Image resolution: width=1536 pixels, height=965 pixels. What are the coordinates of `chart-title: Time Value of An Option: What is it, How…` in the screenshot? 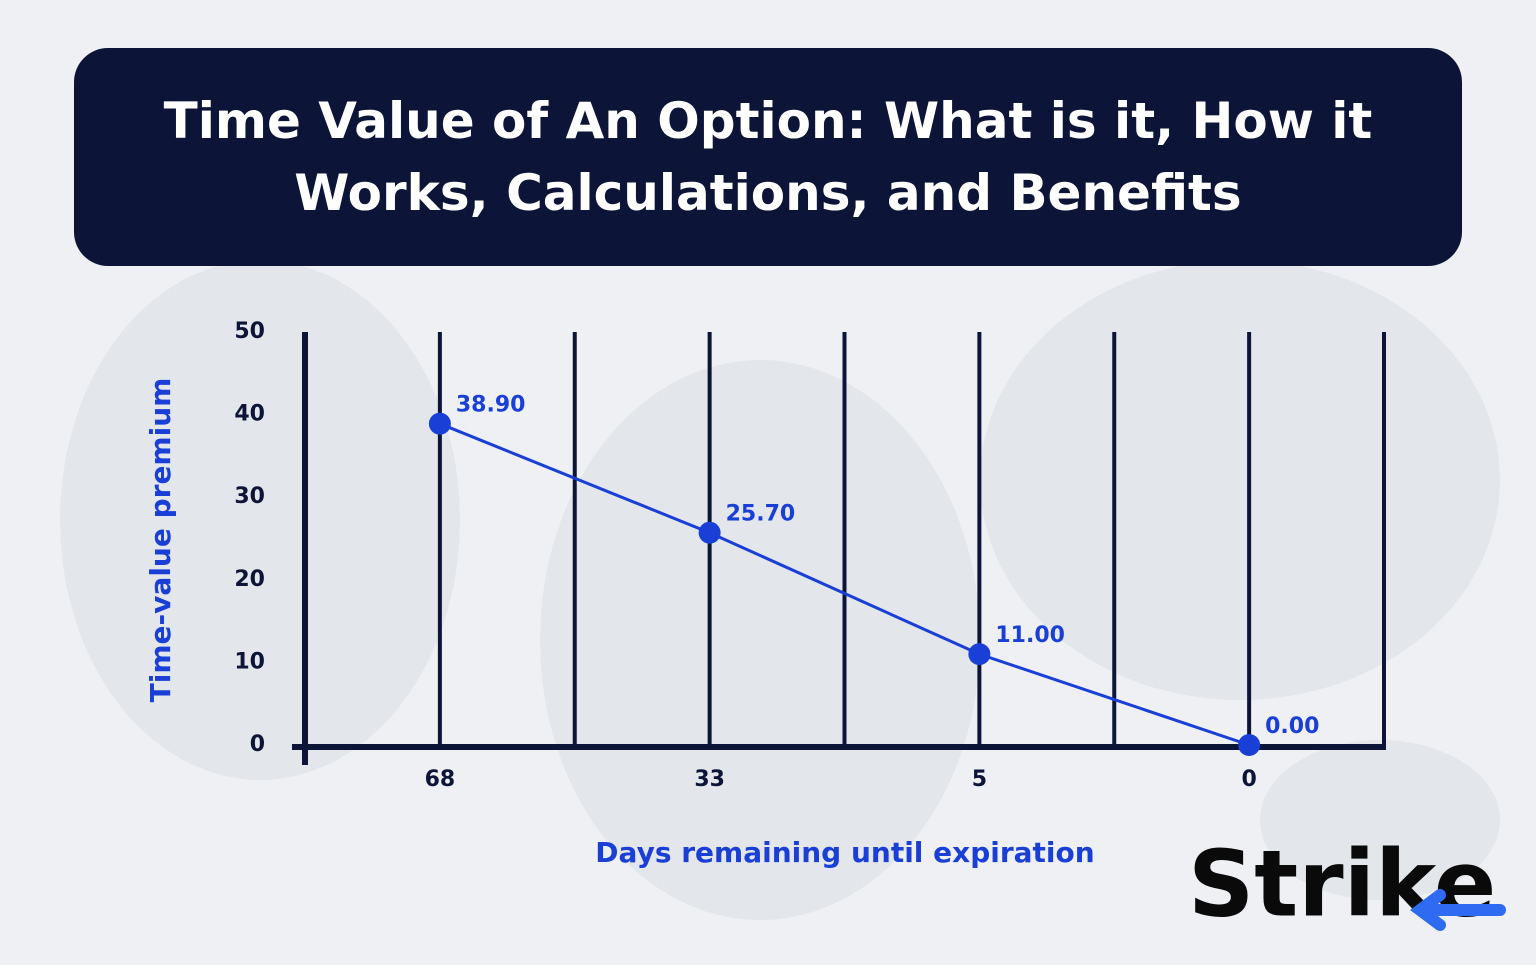 It's located at (768, 157).